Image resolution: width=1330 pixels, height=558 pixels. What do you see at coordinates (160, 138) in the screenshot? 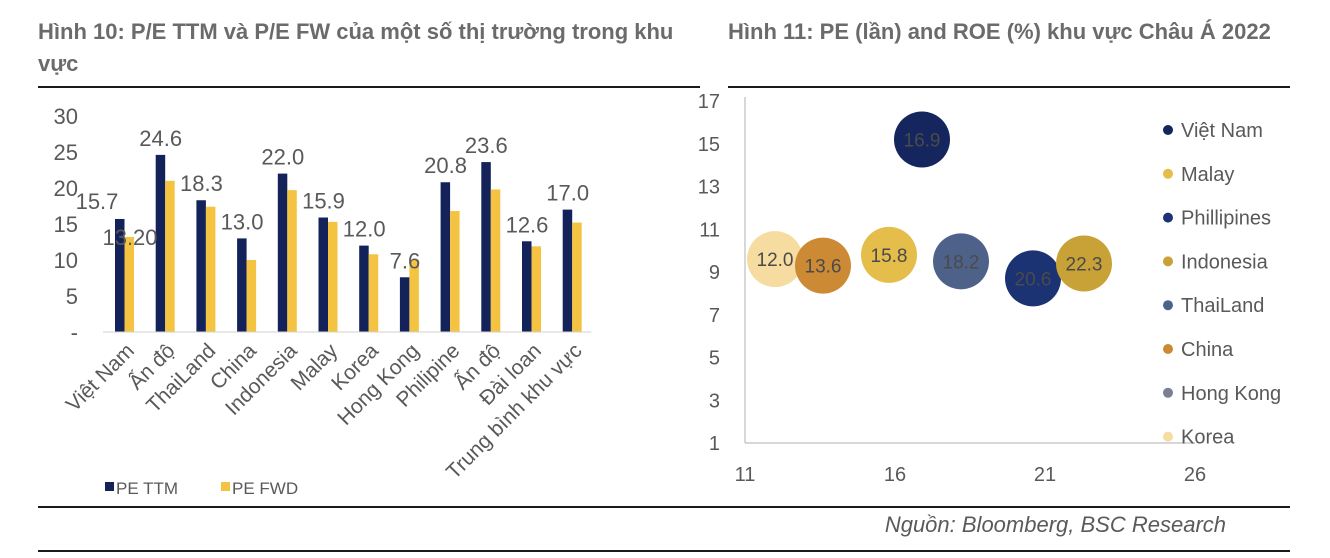
I see `data-label-pe-ttm: 24.6` at bounding box center [160, 138].